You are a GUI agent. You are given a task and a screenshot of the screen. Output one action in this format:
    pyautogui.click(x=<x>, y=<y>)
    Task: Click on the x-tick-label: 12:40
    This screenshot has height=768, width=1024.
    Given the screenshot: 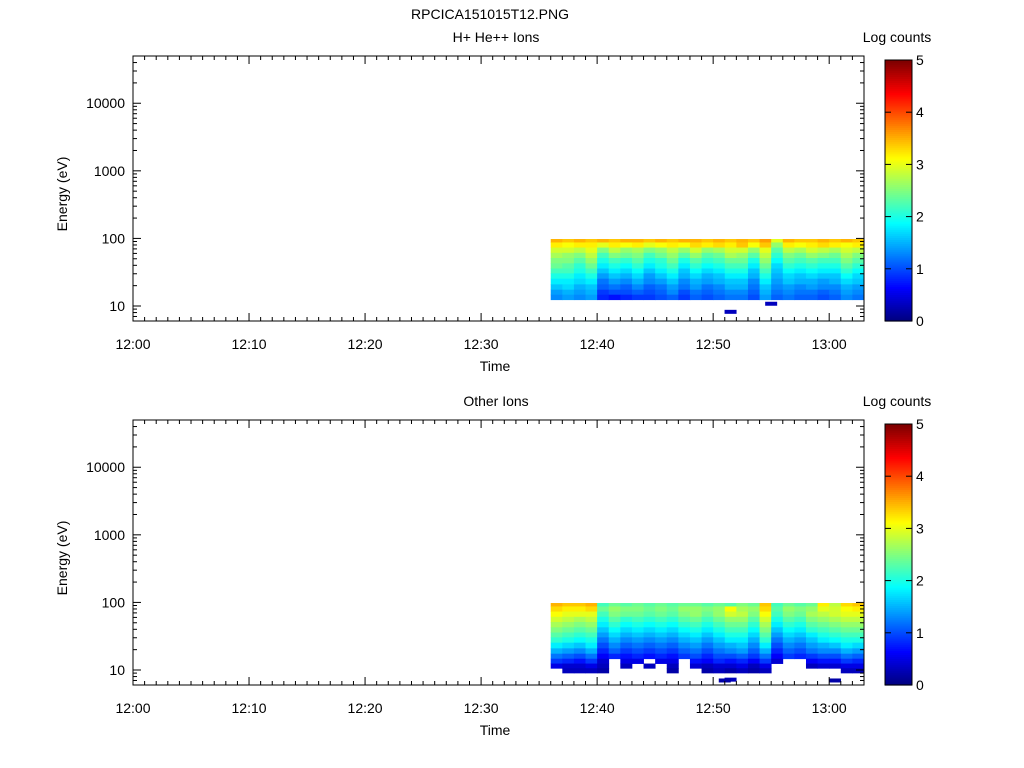 What is the action you would take?
    pyautogui.click(x=597, y=344)
    